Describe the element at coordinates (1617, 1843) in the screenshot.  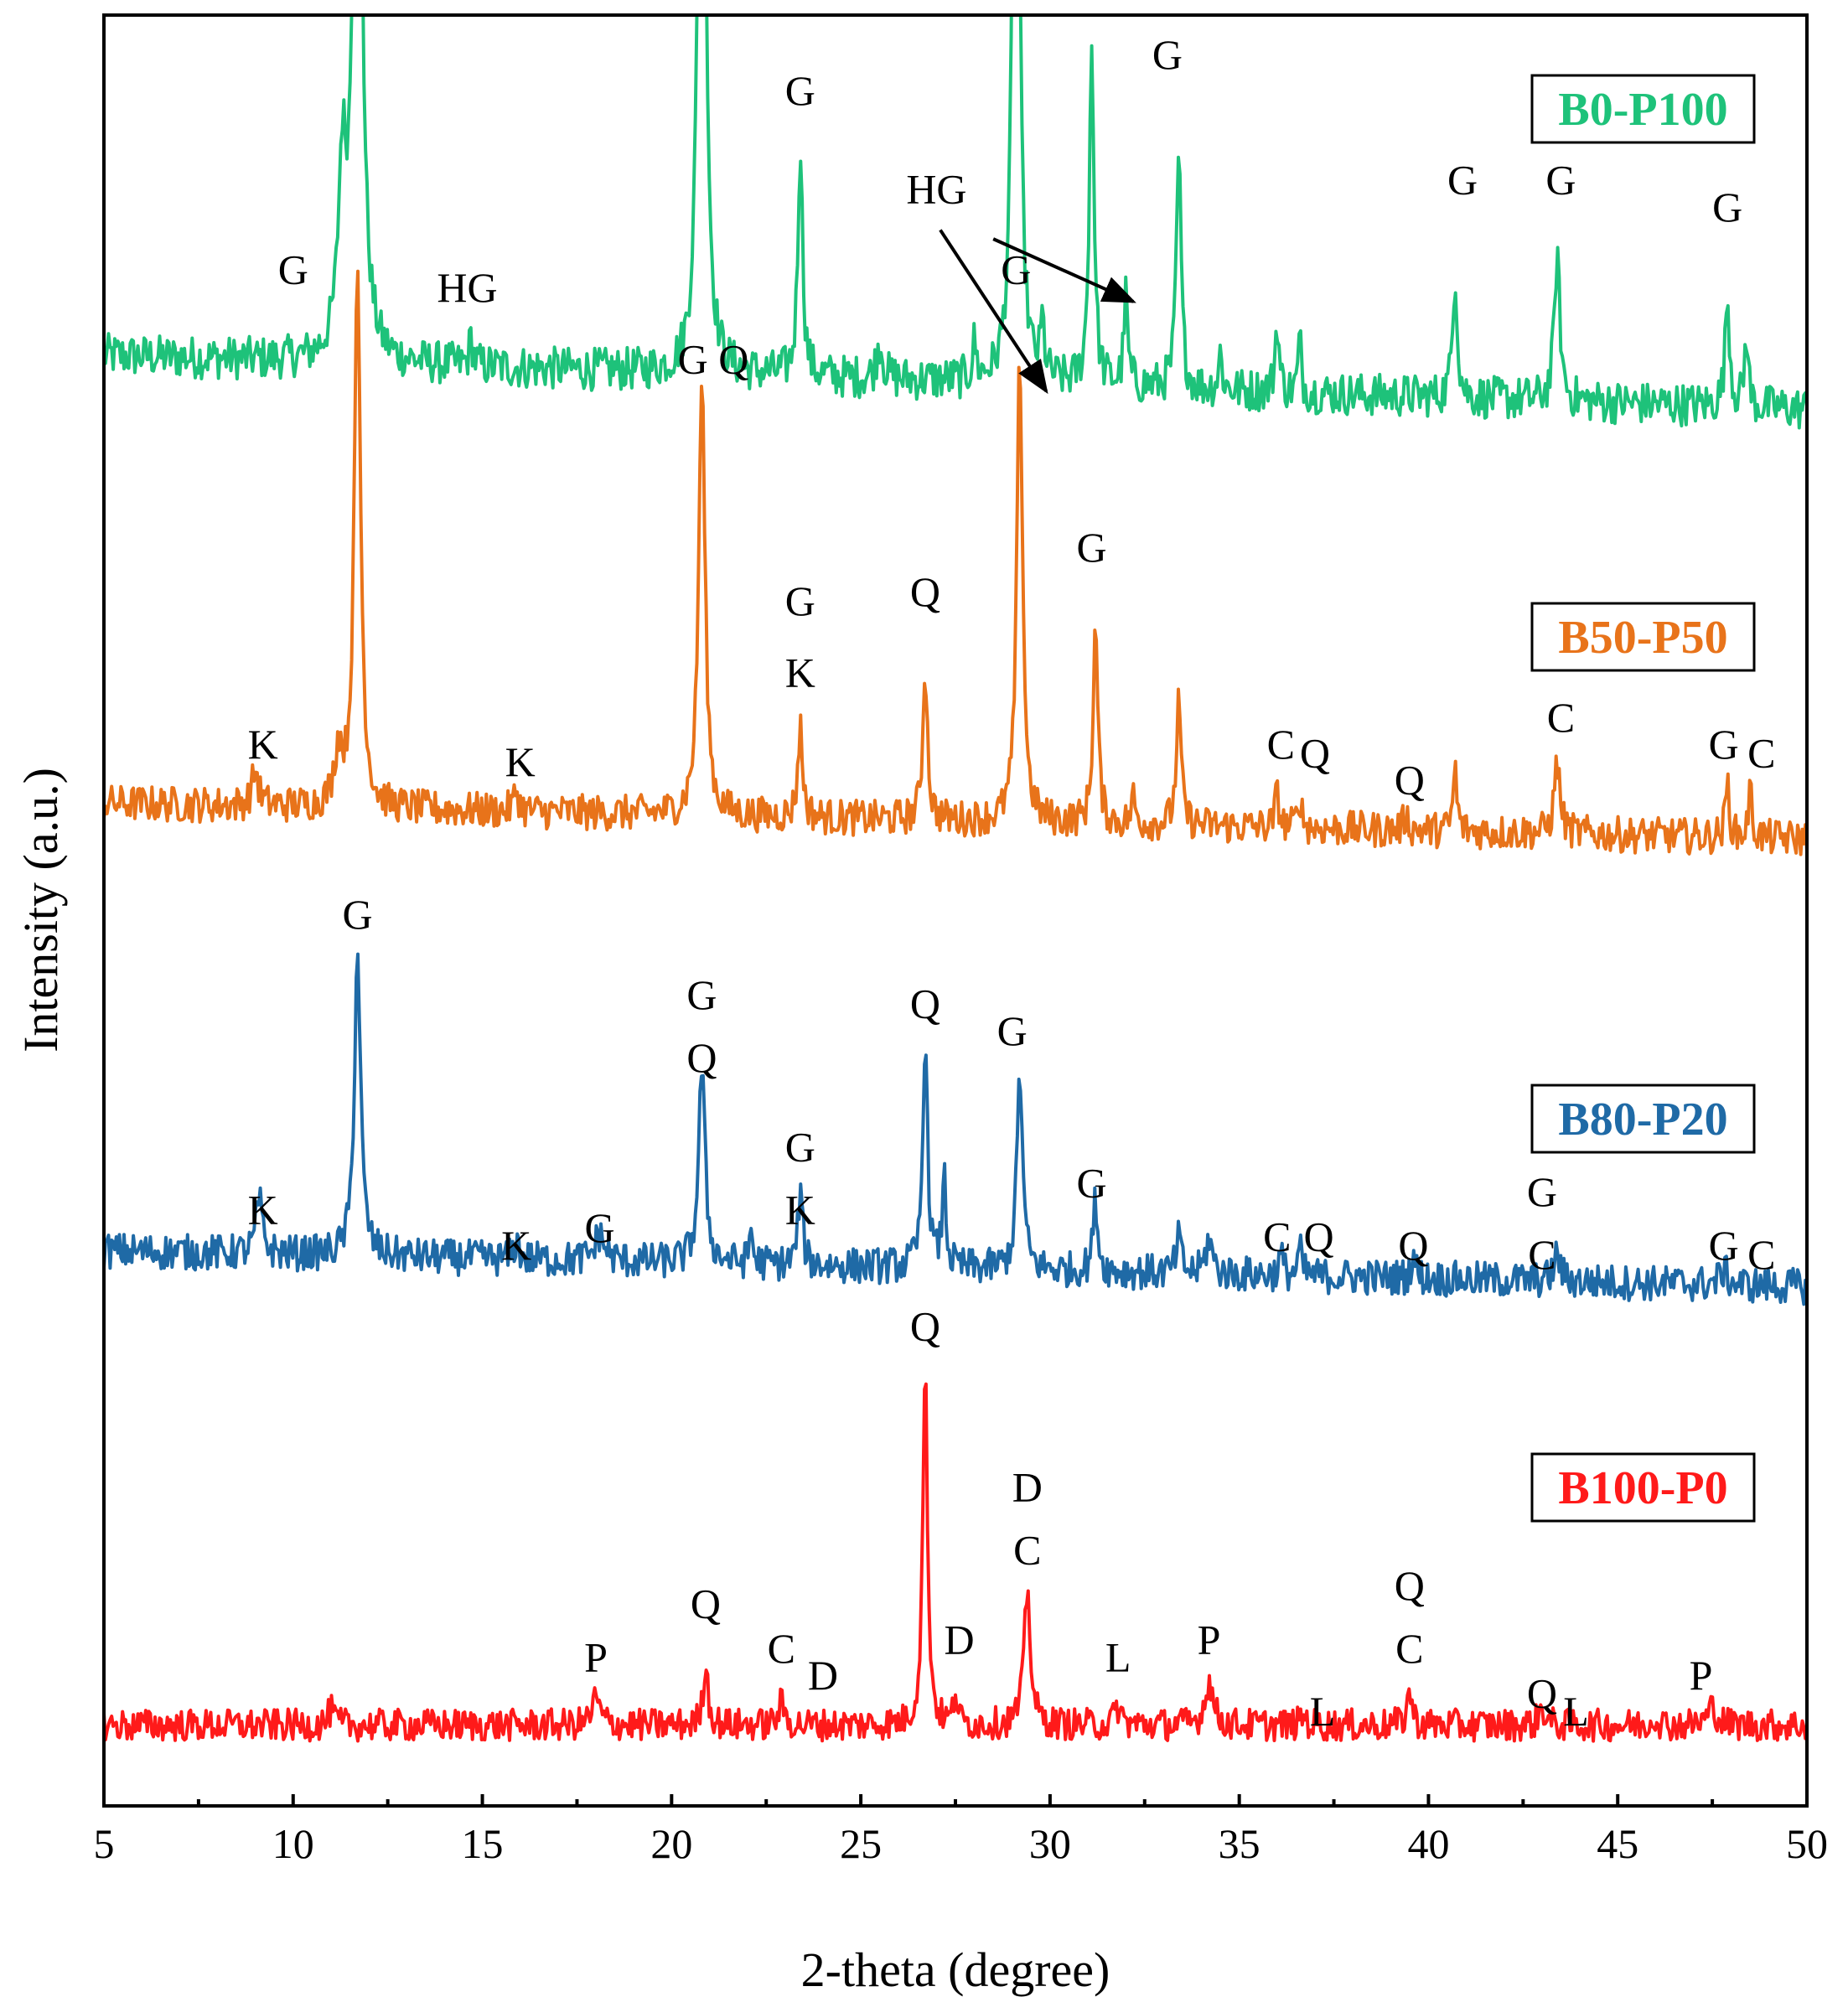
I see `x-tick-label: 45` at that location.